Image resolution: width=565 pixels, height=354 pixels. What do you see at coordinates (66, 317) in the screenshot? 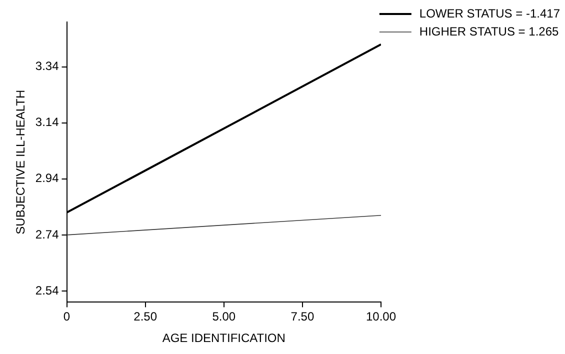
I see `x-tick-label: 0` at bounding box center [66, 317].